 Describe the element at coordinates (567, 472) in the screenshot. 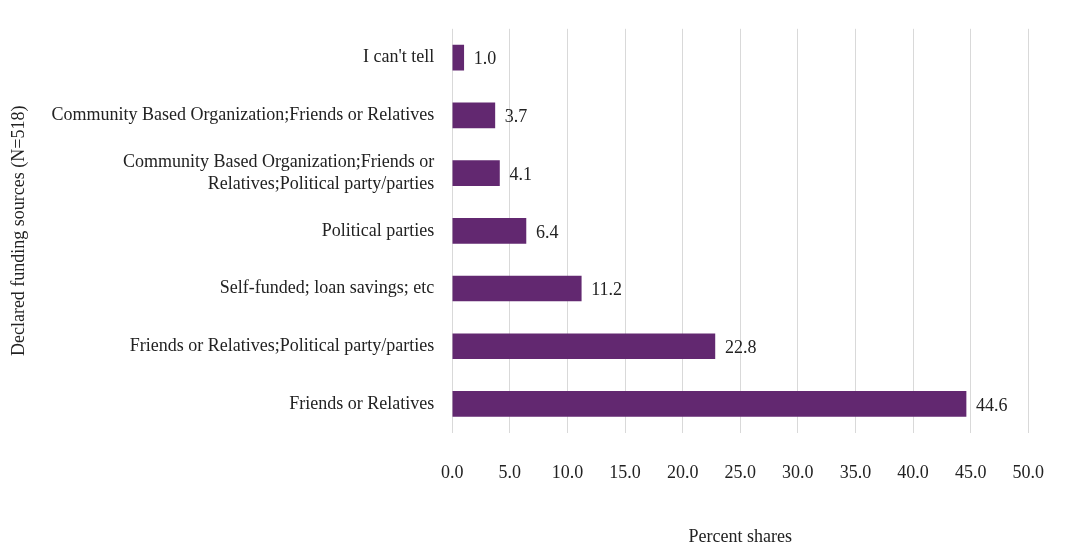

I see `x-tick-label: 10.0` at that location.